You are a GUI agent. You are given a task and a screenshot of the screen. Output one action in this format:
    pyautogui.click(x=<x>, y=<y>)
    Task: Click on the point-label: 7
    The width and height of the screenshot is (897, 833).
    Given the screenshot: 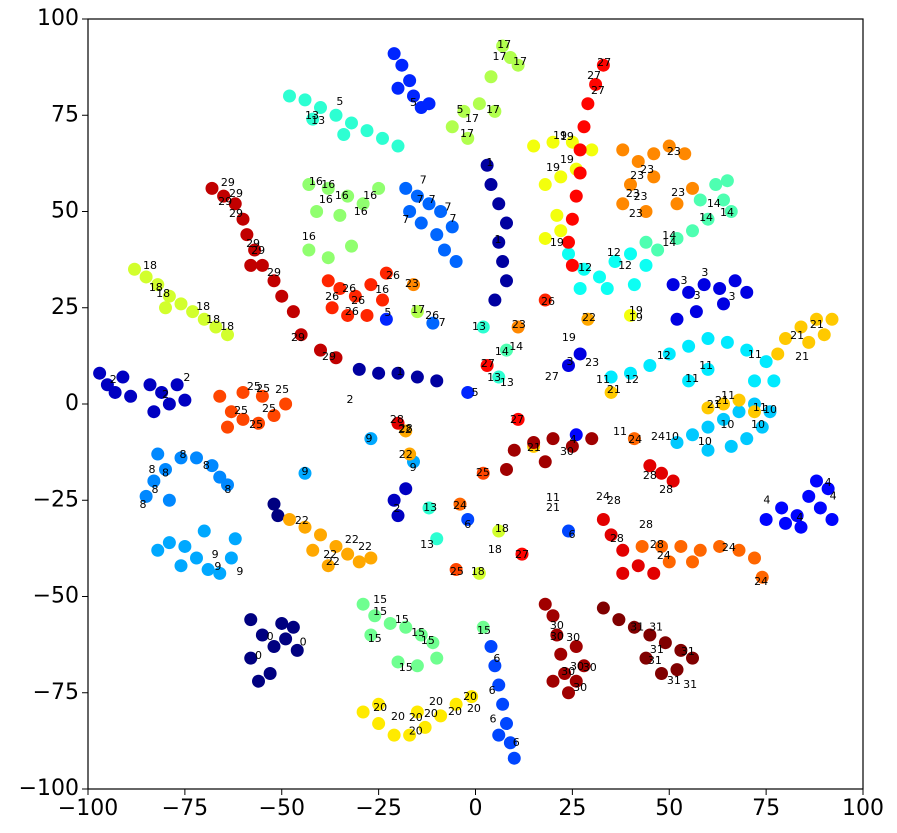 What is the action you would take?
    pyautogui.click(x=447, y=207)
    